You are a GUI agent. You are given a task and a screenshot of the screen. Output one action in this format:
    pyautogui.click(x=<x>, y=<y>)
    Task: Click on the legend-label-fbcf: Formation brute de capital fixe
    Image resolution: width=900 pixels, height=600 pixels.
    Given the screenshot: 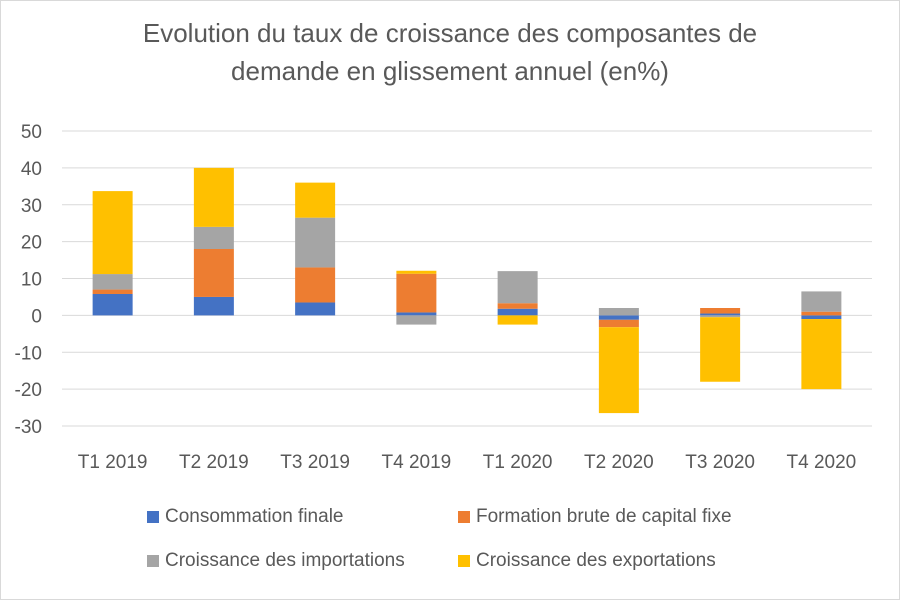 What is the action you would take?
    pyautogui.click(x=604, y=516)
    